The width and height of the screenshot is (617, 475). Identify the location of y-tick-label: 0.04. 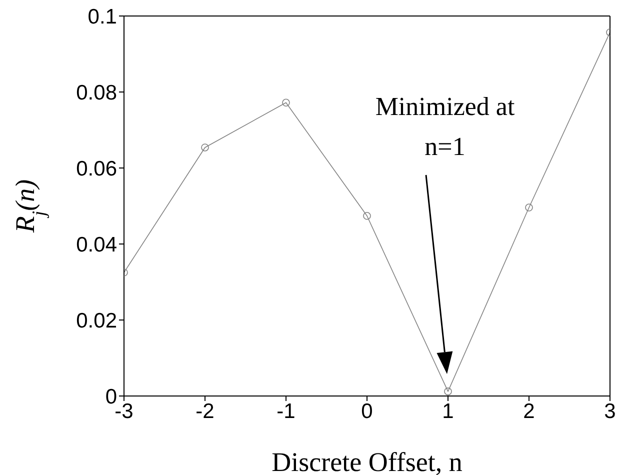
(97, 244).